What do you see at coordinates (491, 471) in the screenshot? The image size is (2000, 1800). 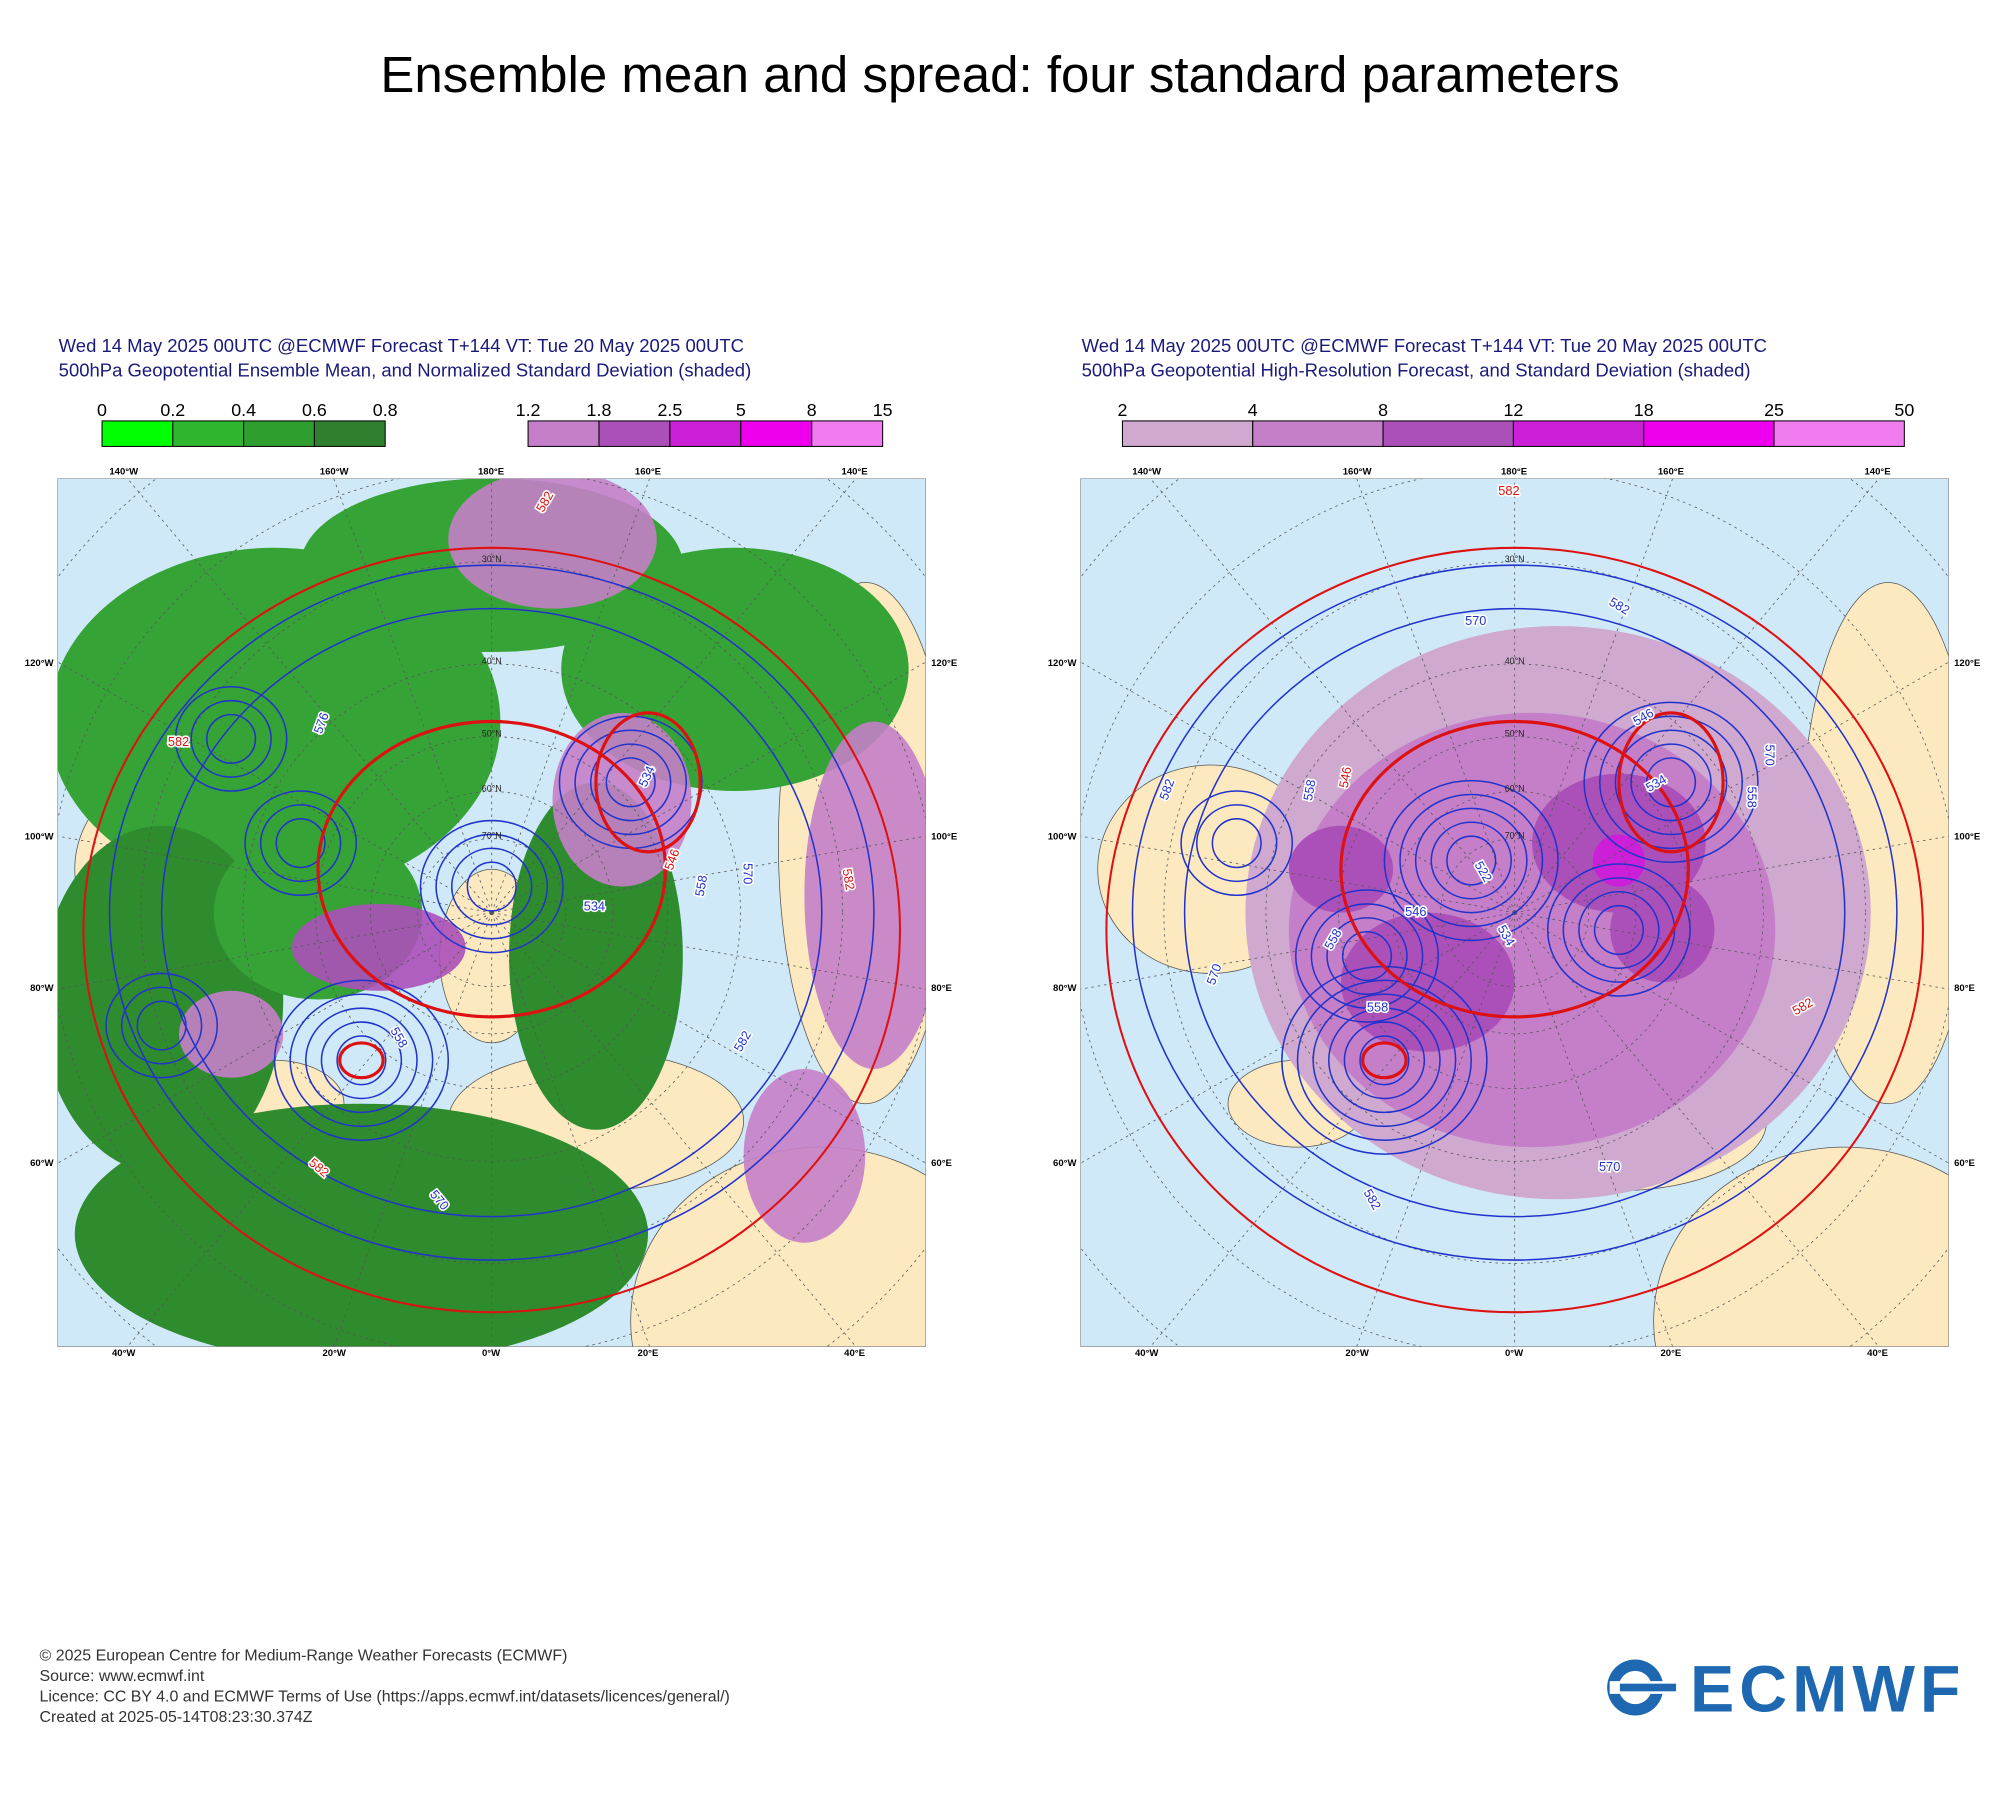 I see `longitude-label: 180°E` at bounding box center [491, 471].